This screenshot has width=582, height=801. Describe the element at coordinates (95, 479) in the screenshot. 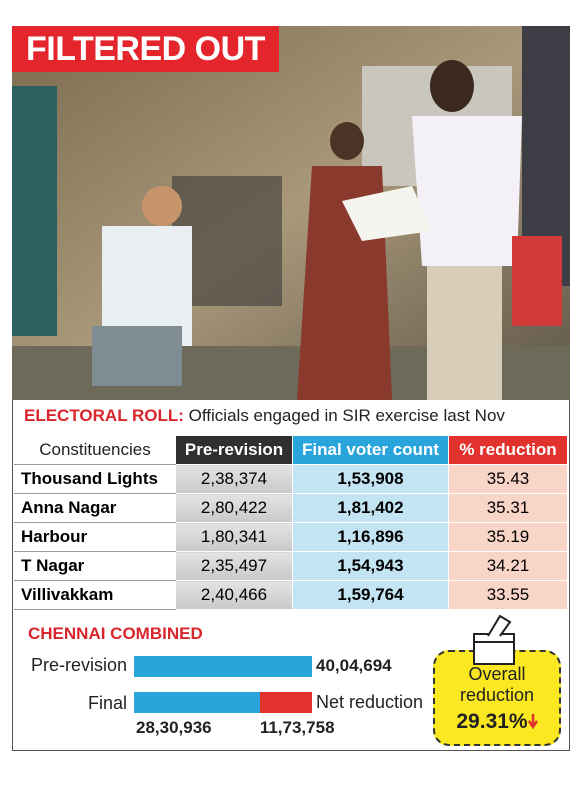

I see `constituency-name: Thousand Lights` at that location.